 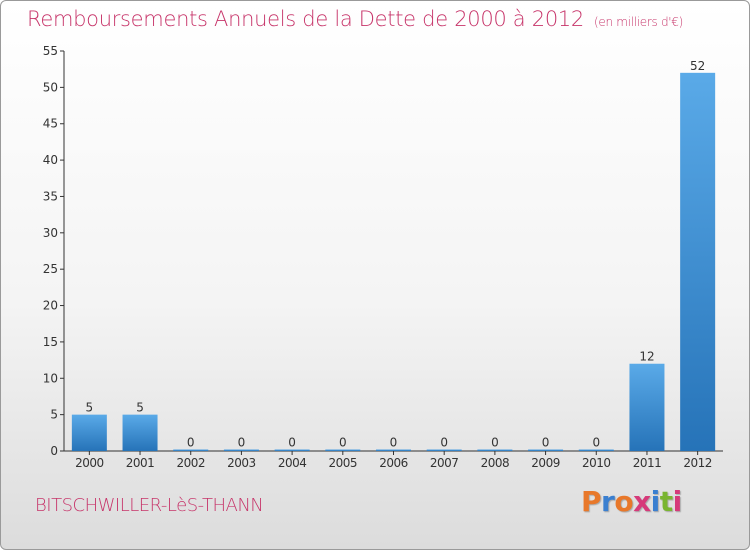 What do you see at coordinates (190, 463) in the screenshot?
I see `x-tick-label: 2002` at bounding box center [190, 463].